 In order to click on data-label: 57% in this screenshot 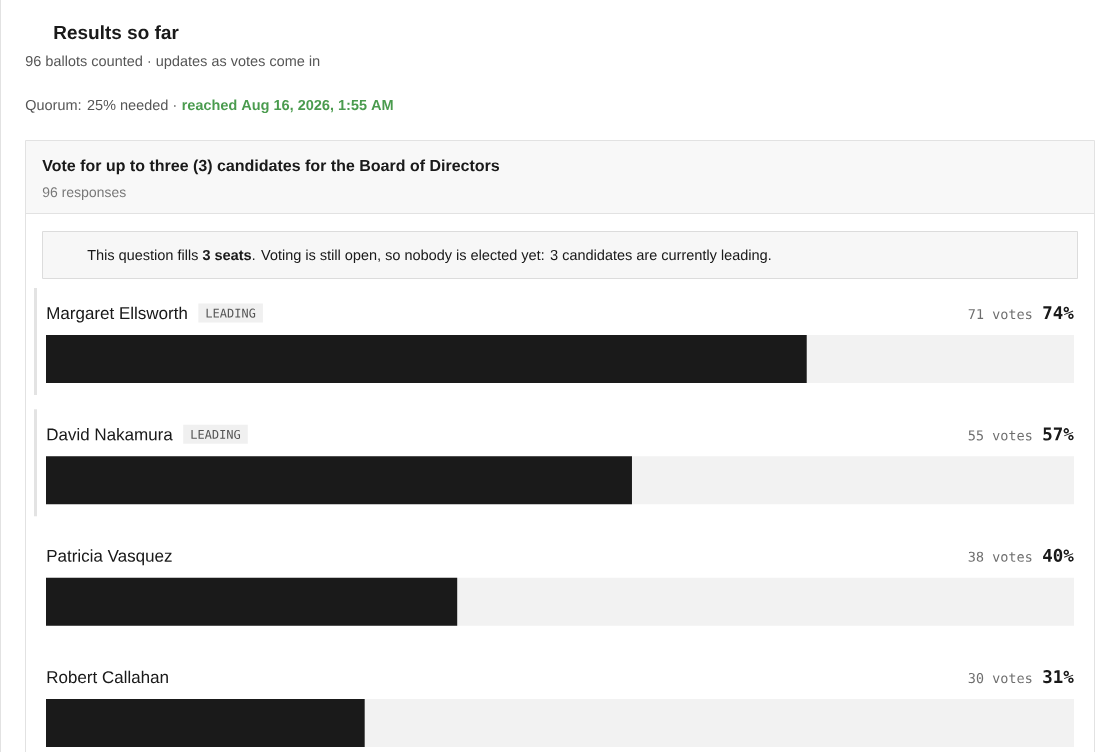, I will do `click(1058, 434)`.